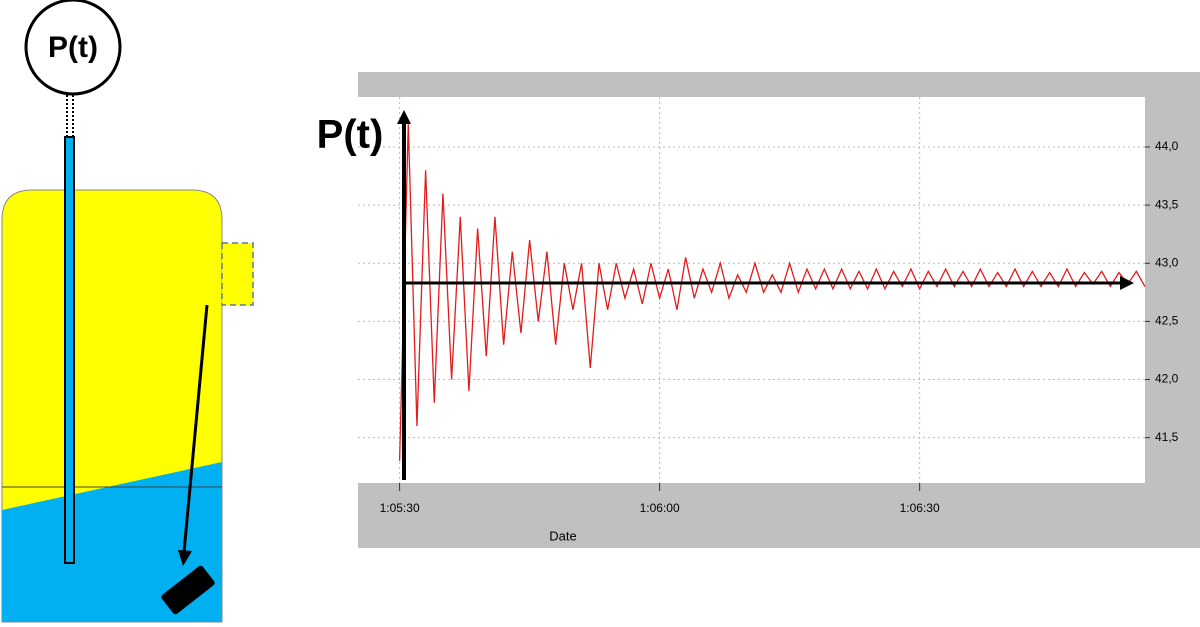 This screenshot has width=1200, height=627. I want to click on side-port, so click(237, 274).